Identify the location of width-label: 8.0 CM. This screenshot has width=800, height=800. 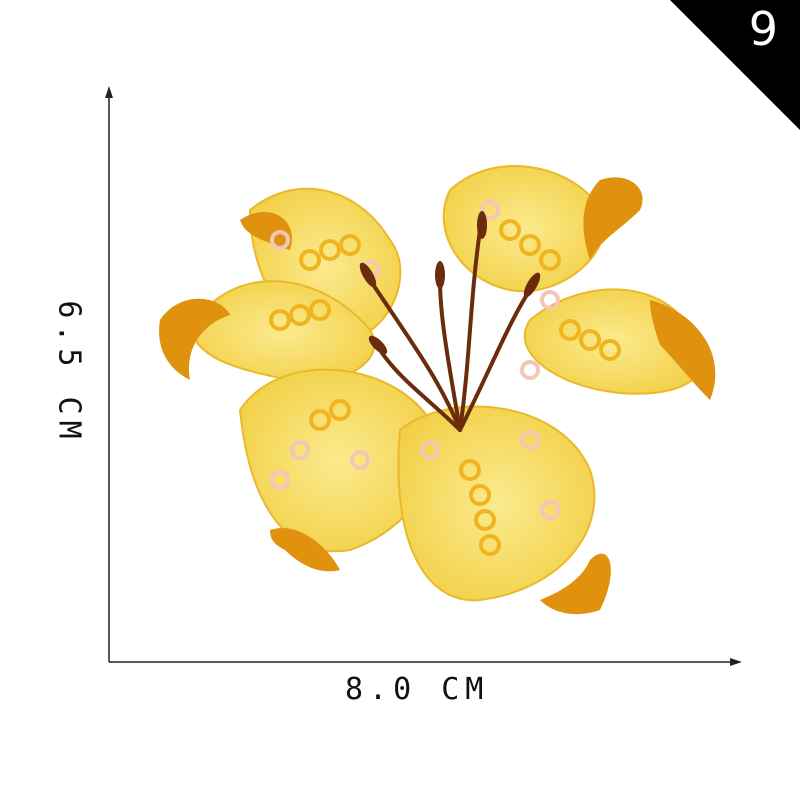
(417, 689).